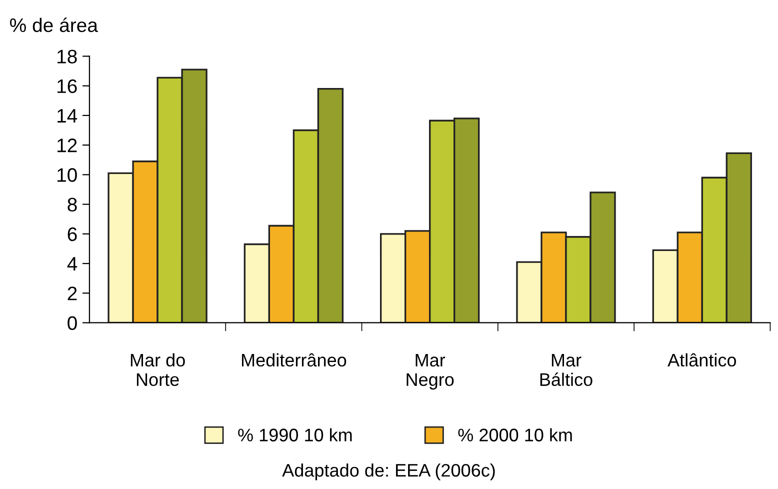 The height and width of the screenshot is (489, 778). I want to click on y-tick-label: 0, so click(72, 323).